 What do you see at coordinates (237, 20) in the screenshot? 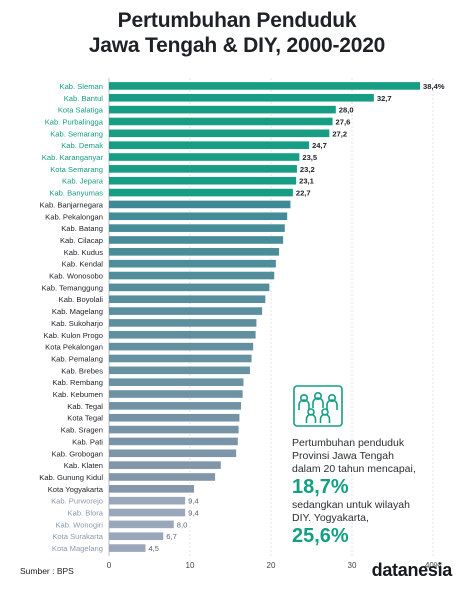
I see `title-line-1: Pertumbuhan Penduduk` at bounding box center [237, 20].